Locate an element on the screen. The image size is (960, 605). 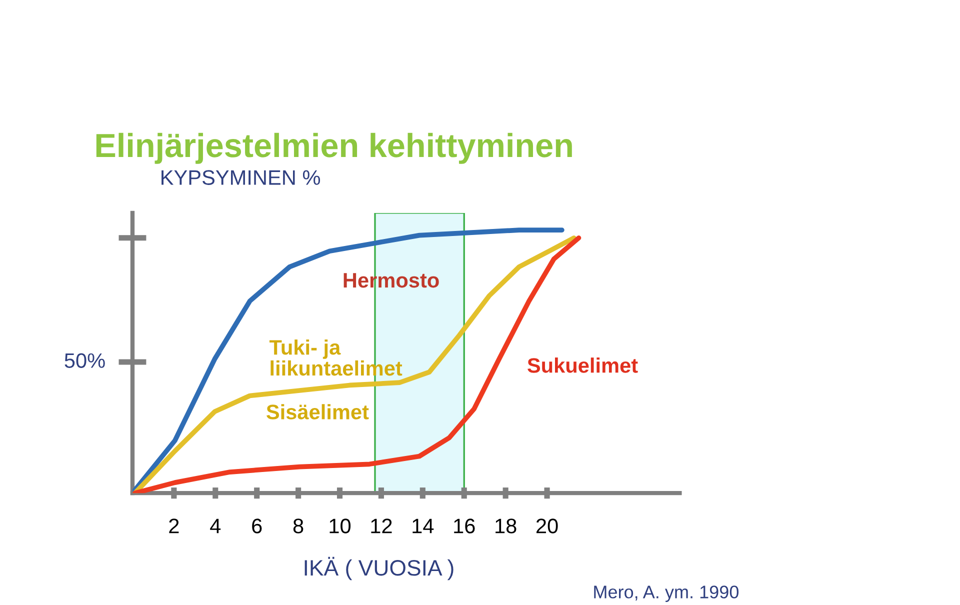
text: 50% is located at coordinates (84, 360).